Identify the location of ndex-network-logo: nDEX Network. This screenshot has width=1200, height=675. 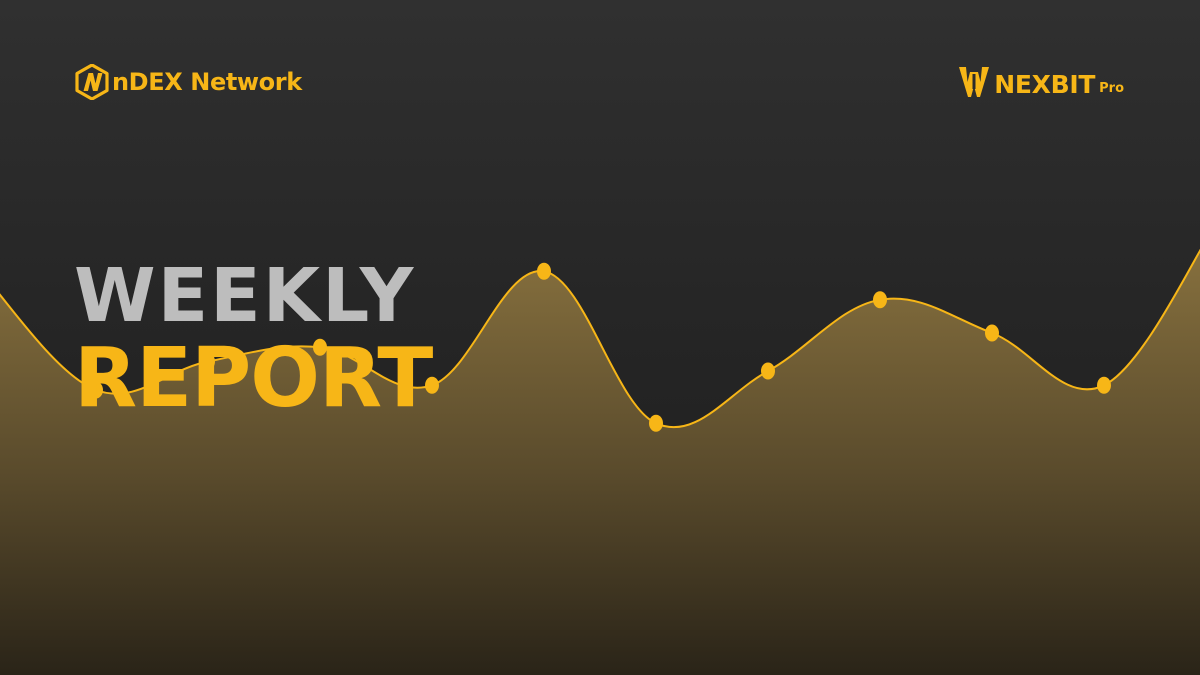
(188, 82).